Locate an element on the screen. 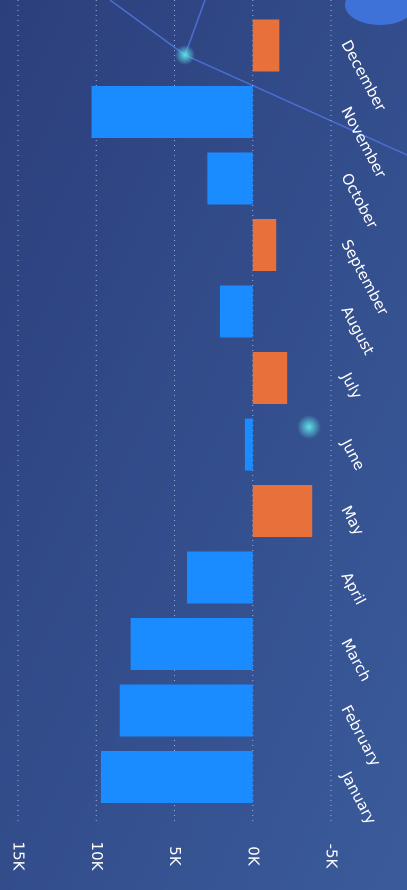 The width and height of the screenshot is (407, 890). tick-label: 0K is located at coordinates (253, 856).